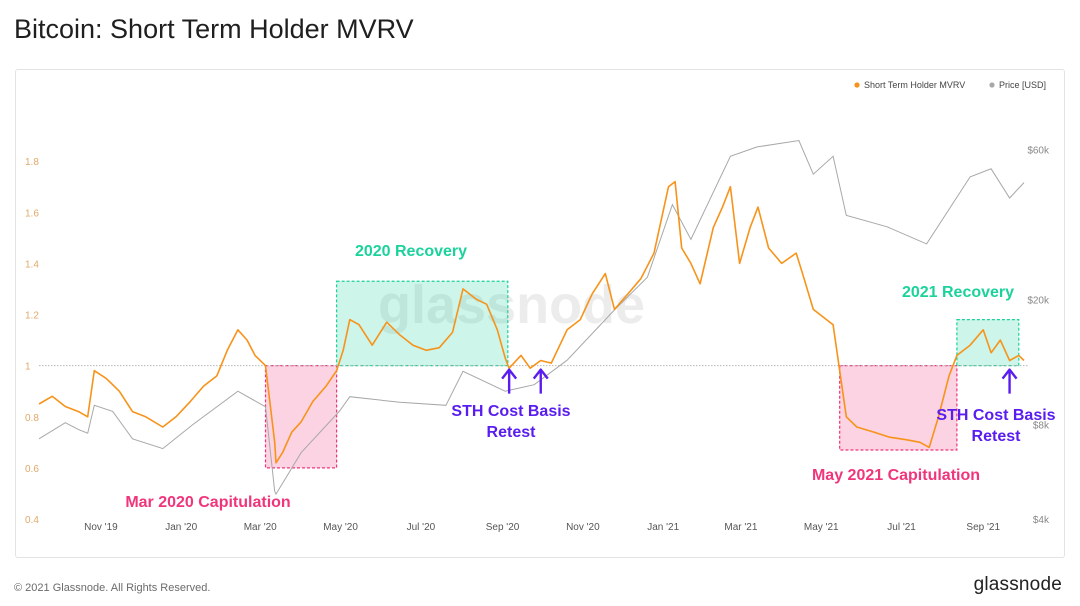  What do you see at coordinates (101, 527) in the screenshot?
I see `x-tick-label: Nov '19` at bounding box center [101, 527].